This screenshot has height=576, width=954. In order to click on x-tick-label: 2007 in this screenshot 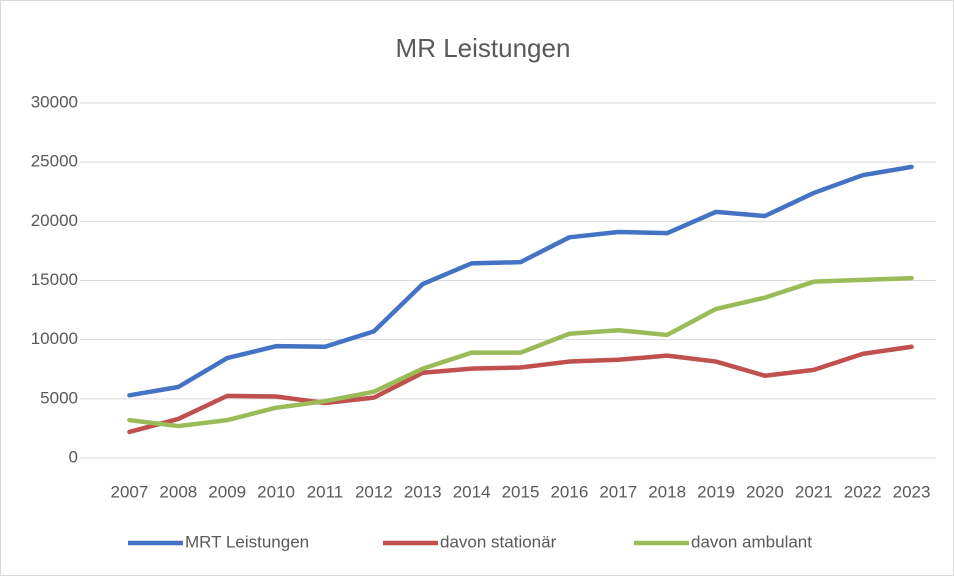, I will do `click(130, 491)`.